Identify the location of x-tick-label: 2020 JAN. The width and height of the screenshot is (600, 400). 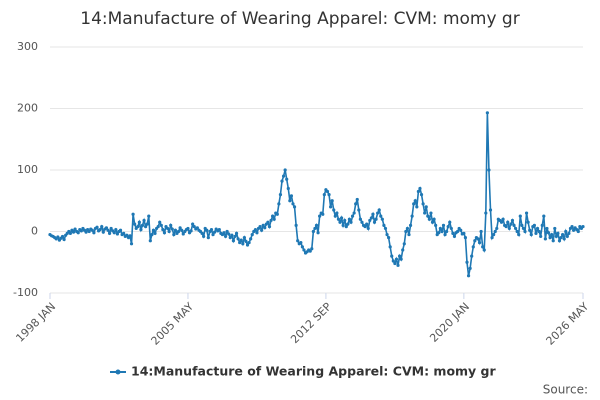
(449, 322).